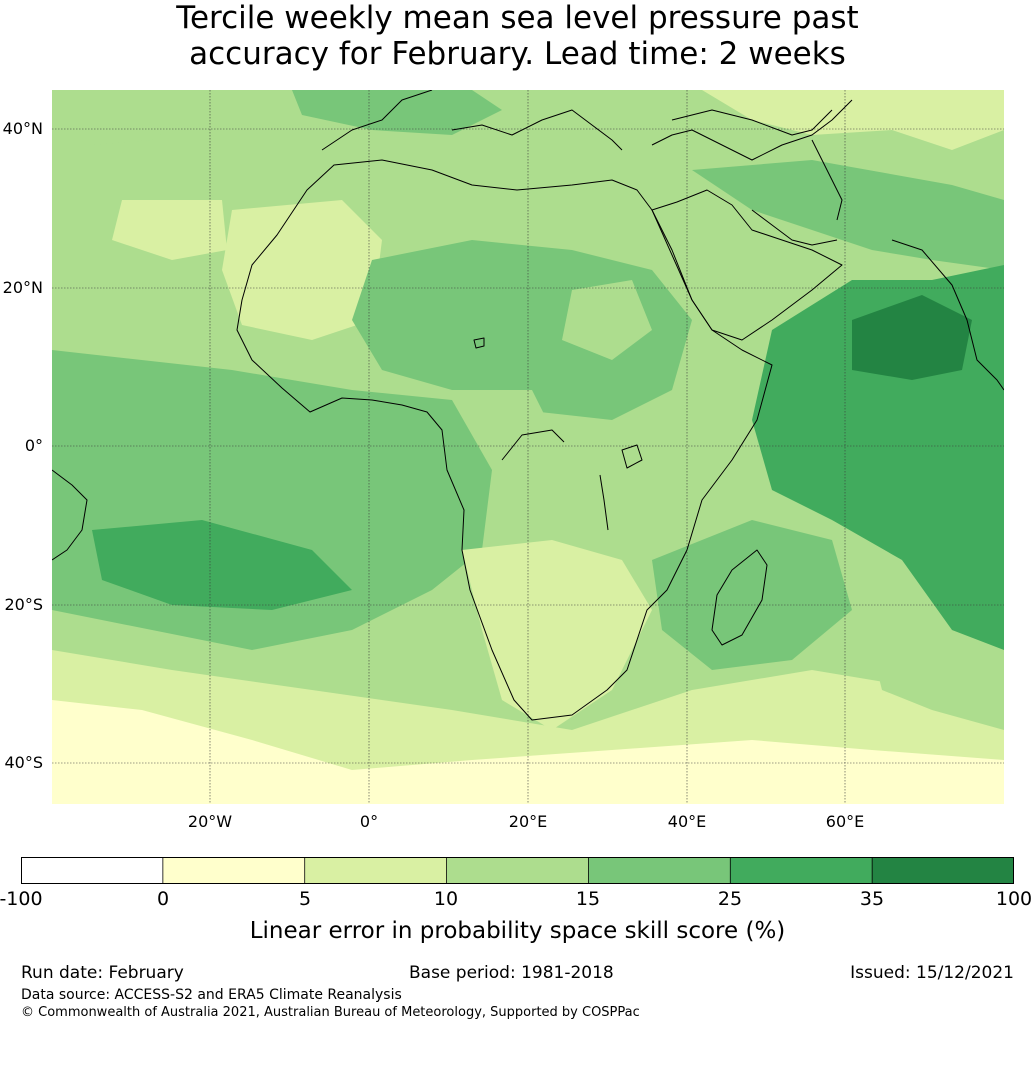 This screenshot has width=1035, height=1065. Describe the element at coordinates (222, 565) in the screenshot. I see `skill-region-south-atlantic-strong` at that location.